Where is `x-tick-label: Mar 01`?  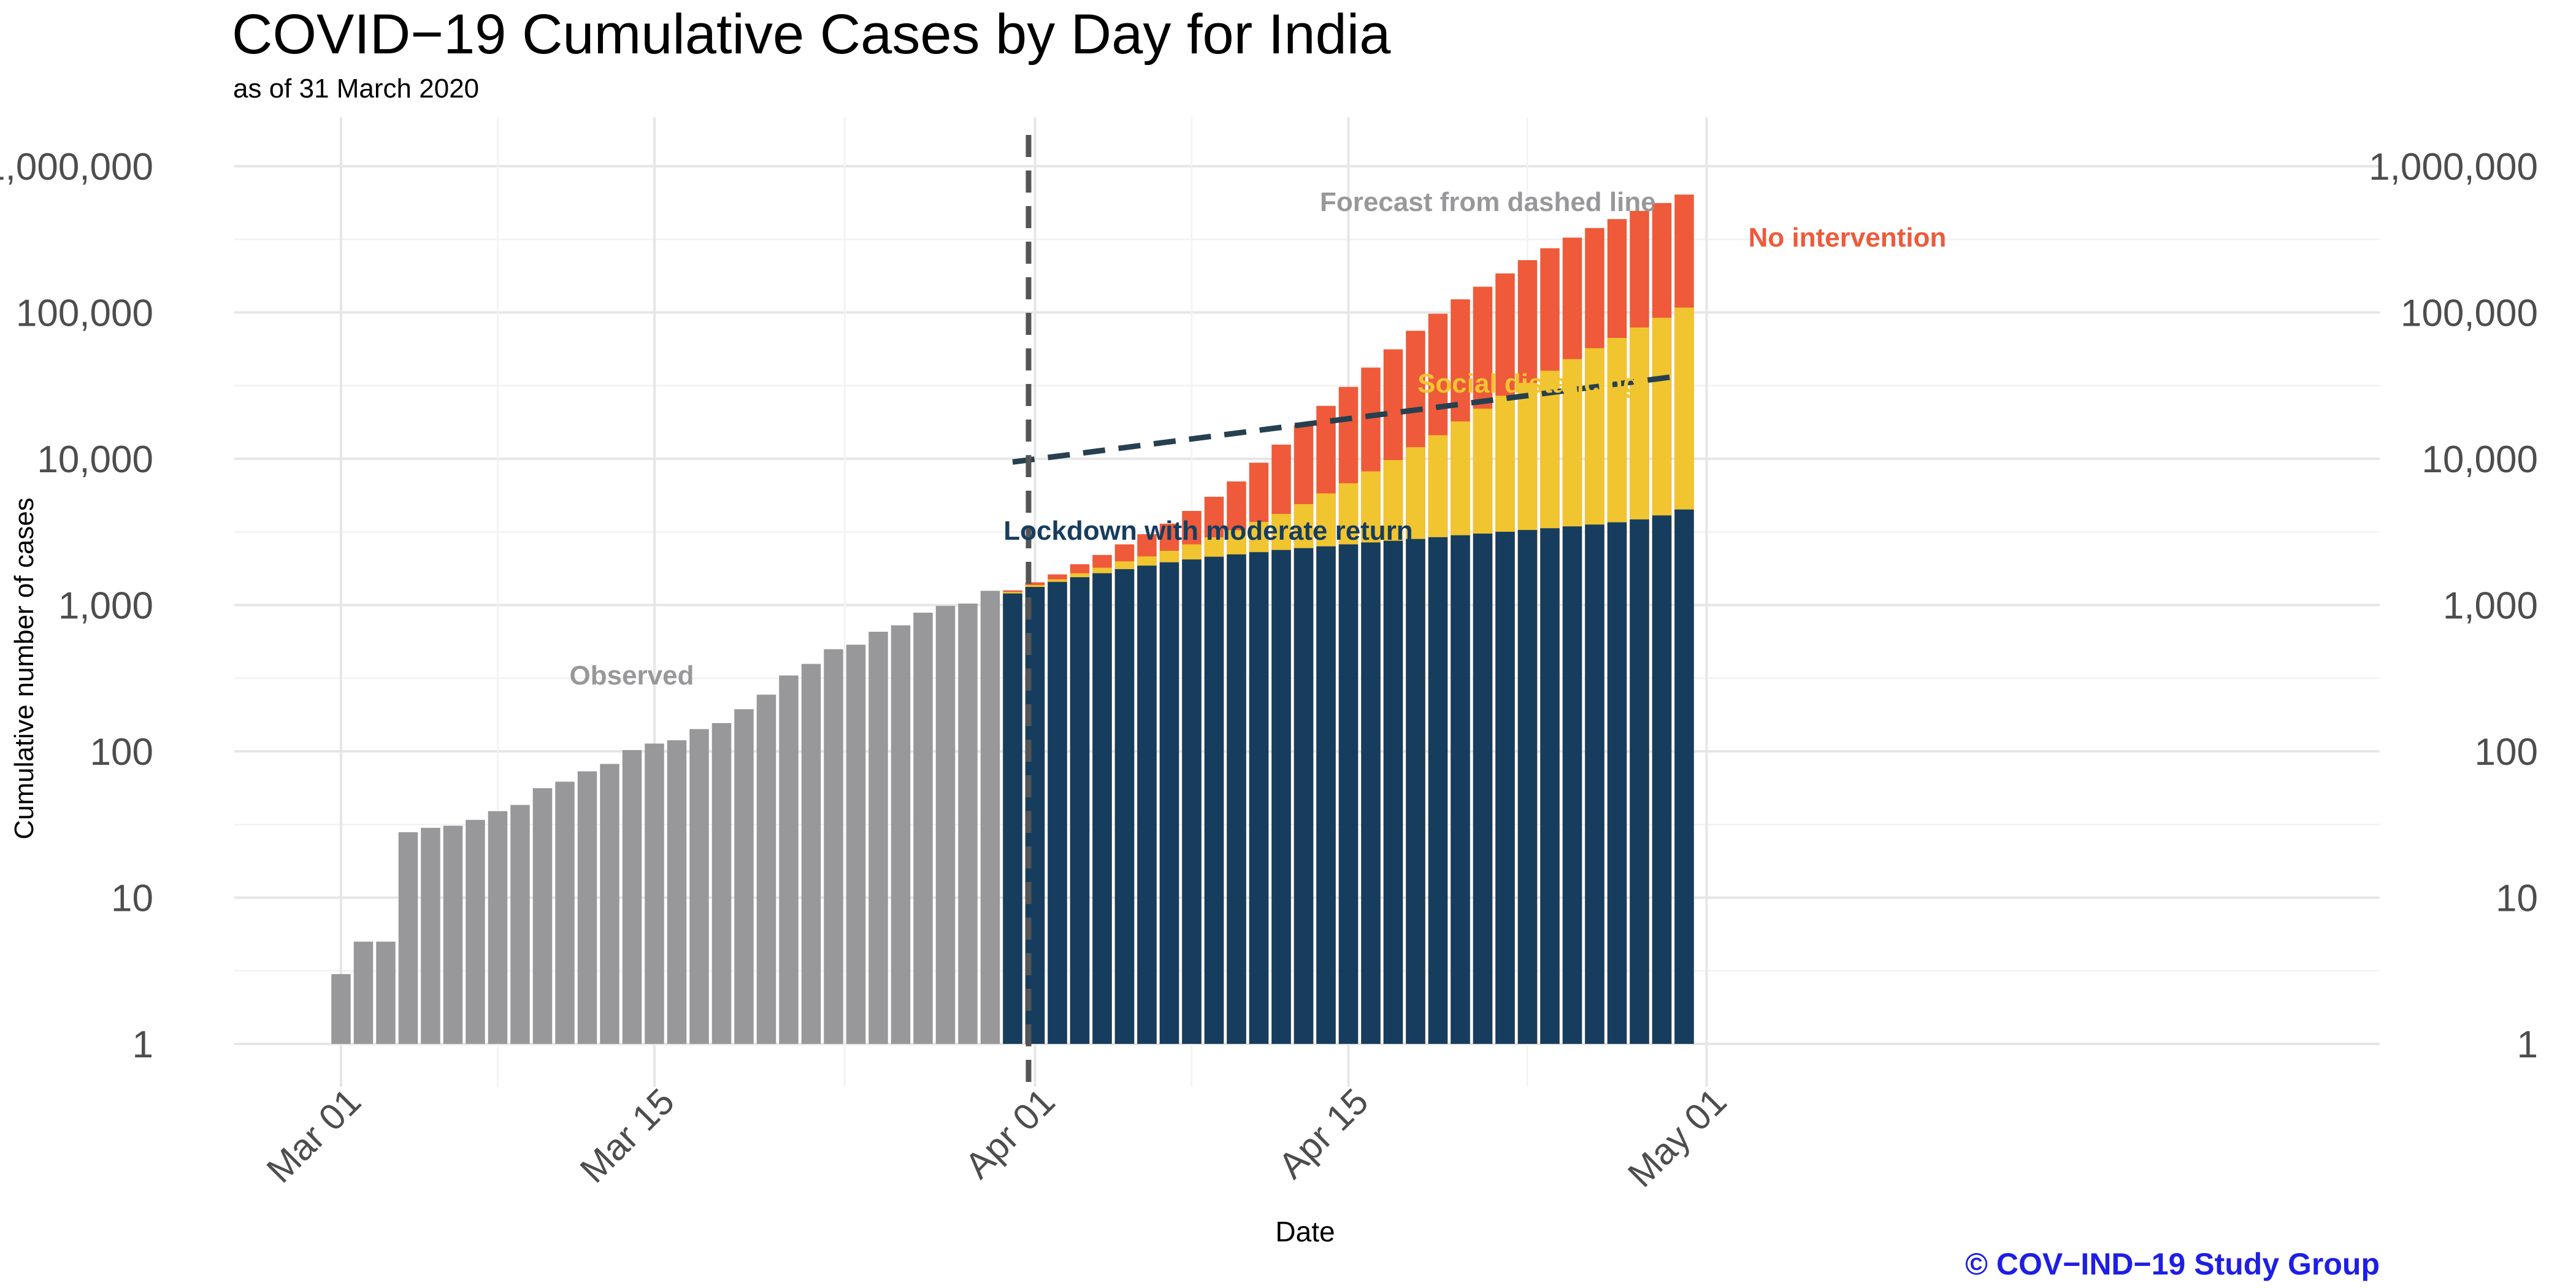
x-tick-label: Mar 01 is located at coordinates (314, 1135).